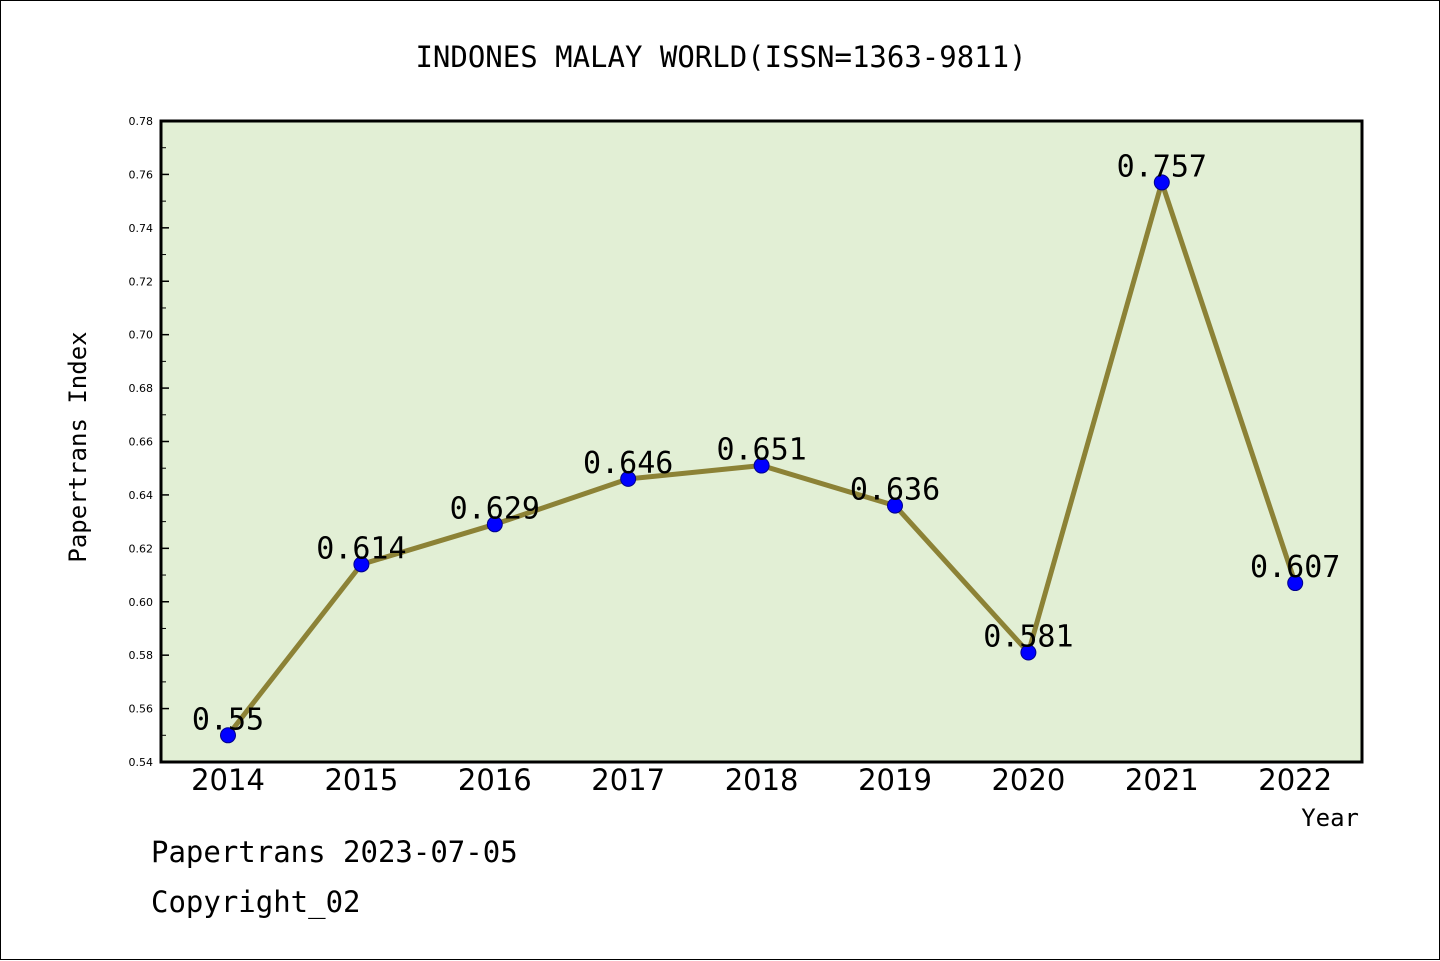 This screenshot has height=961, width=1440. I want to click on x-tick-label: 2014, so click(228, 780).